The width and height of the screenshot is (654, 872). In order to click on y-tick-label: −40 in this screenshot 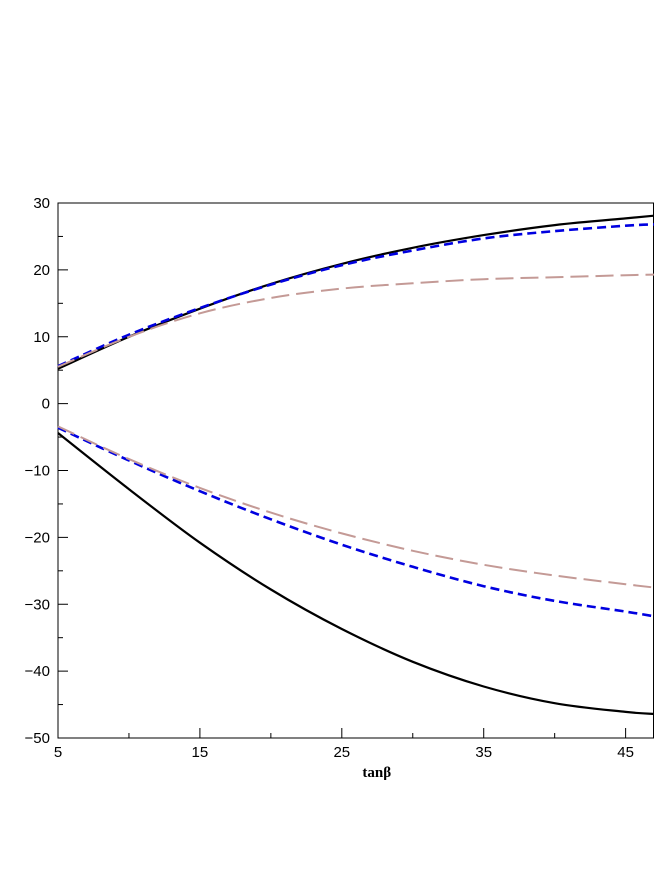, I will do `click(37, 671)`.